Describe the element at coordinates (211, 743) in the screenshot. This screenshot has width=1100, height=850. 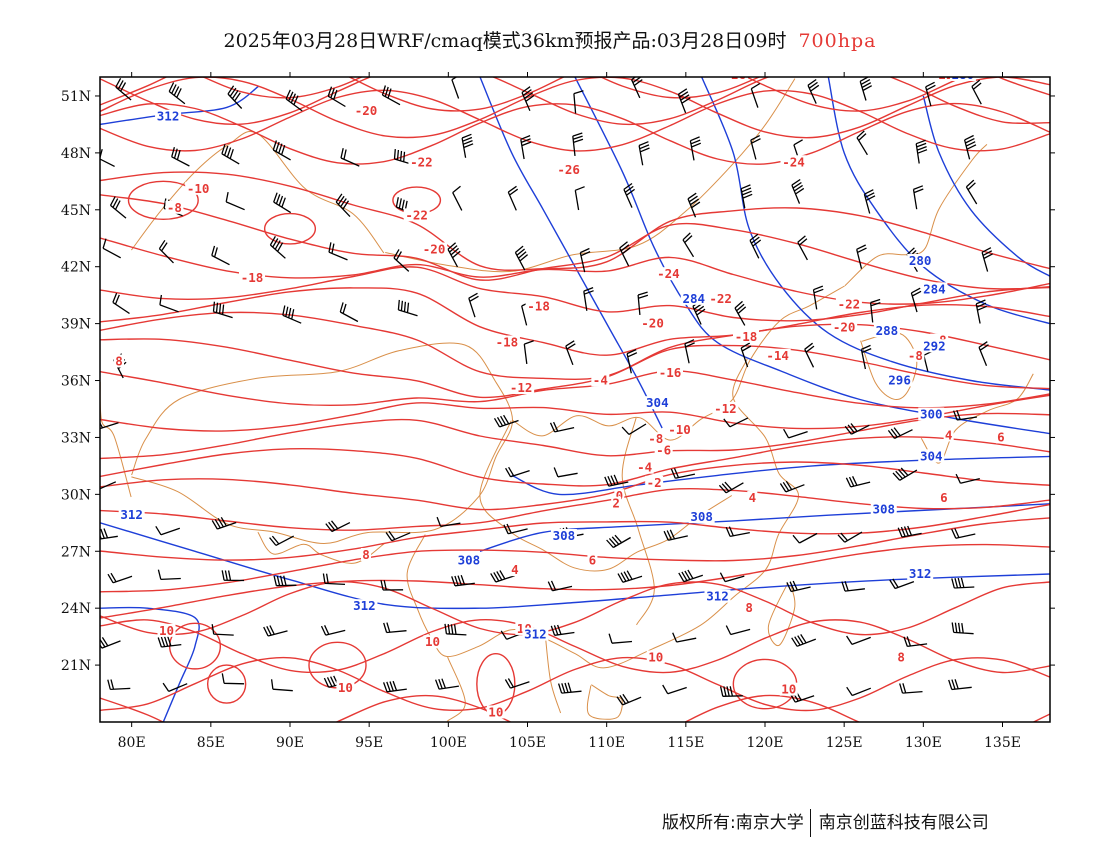
I see `lon-tick-label: 85E` at that location.